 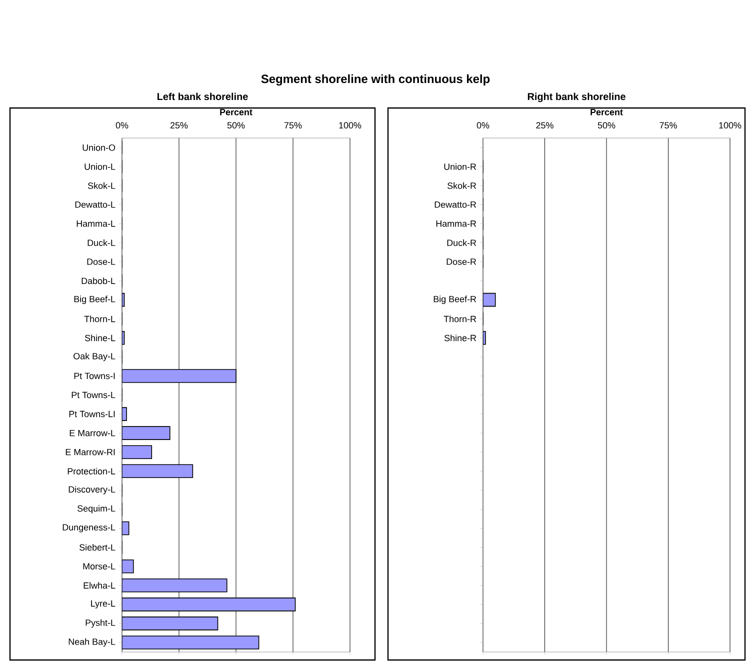 I want to click on text: Segment shoreline with continuous kelp, so click(x=375, y=80).